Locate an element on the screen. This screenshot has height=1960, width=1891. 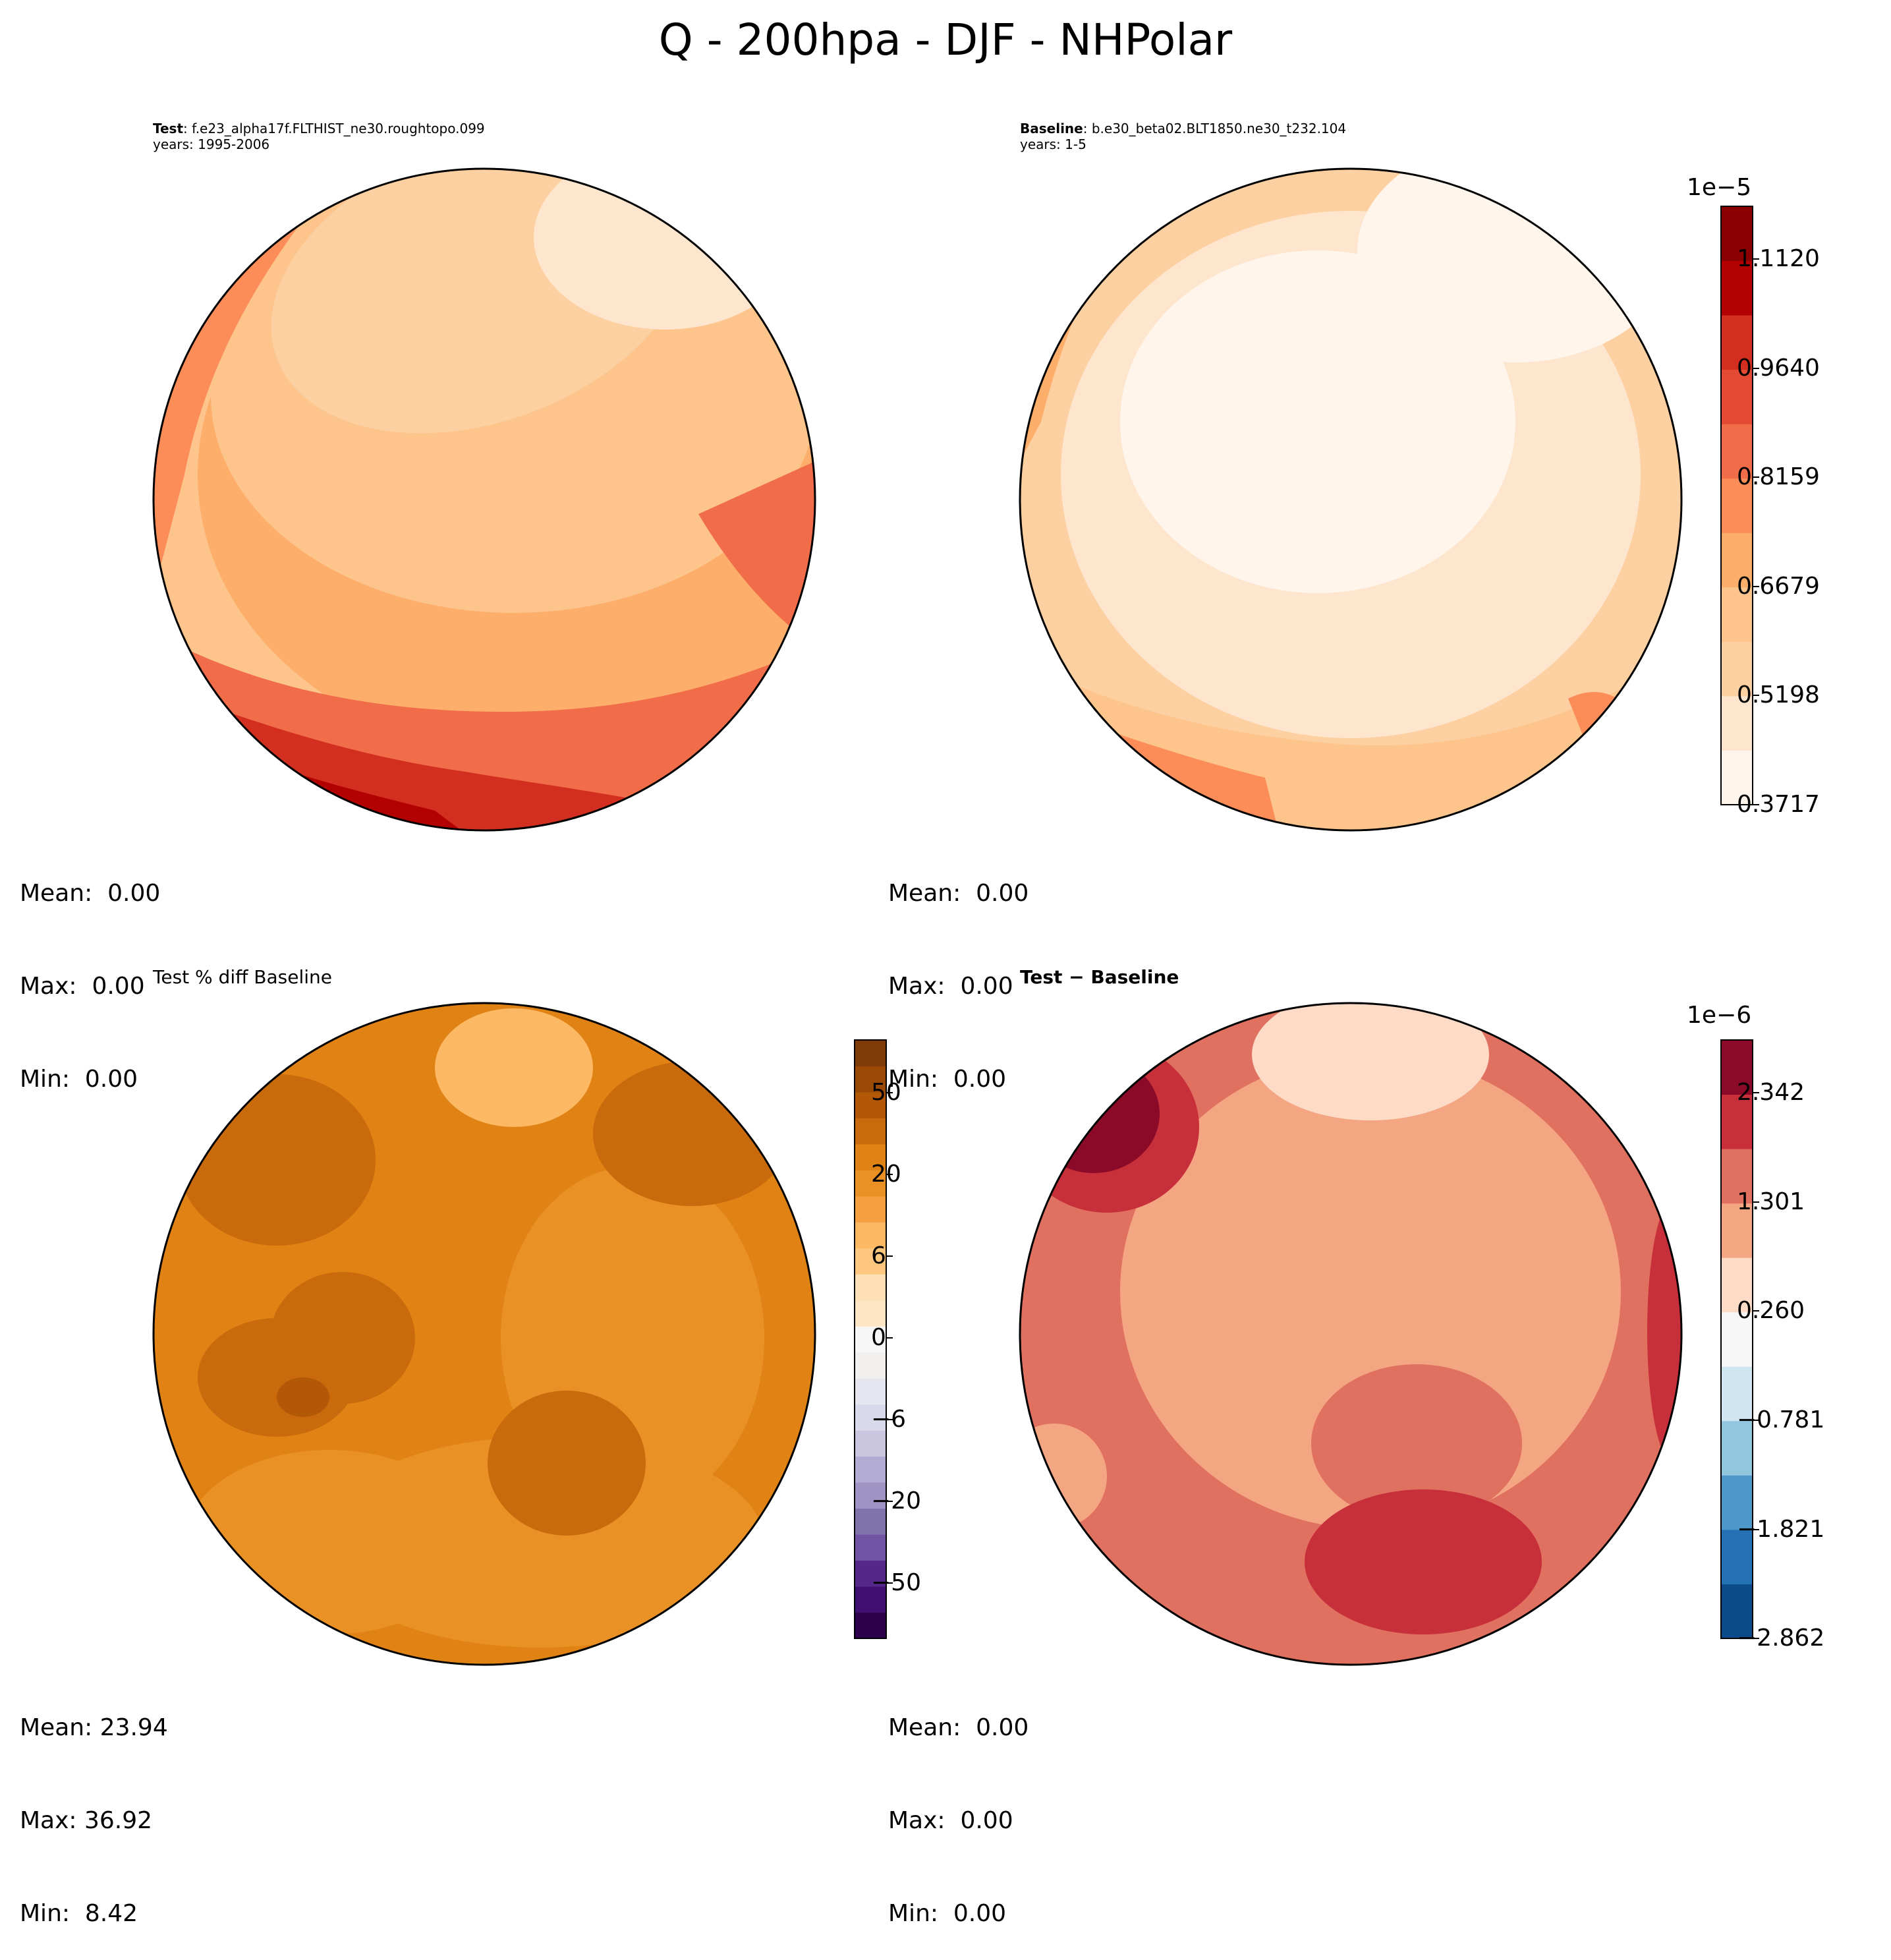
baseline-stats: Mean: 0.00 Max: 0.00 Min: 0.00 is located at coordinates (958, 971).